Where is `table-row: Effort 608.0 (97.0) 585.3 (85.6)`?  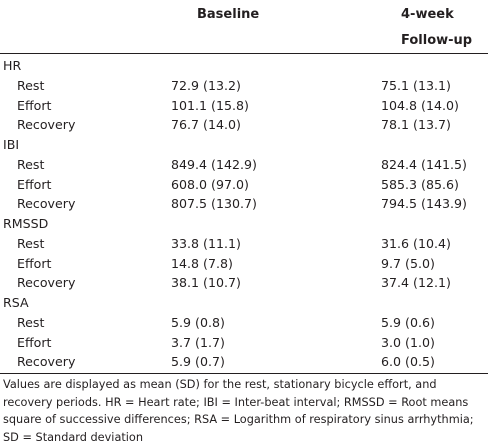 table-row: Effort 608.0 (97.0) 585.3 (85.6) is located at coordinates (244, 184).